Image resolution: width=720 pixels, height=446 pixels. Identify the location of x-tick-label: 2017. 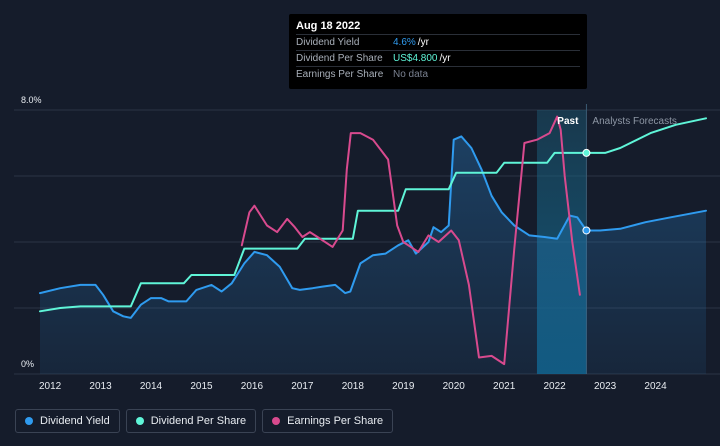
(302, 386).